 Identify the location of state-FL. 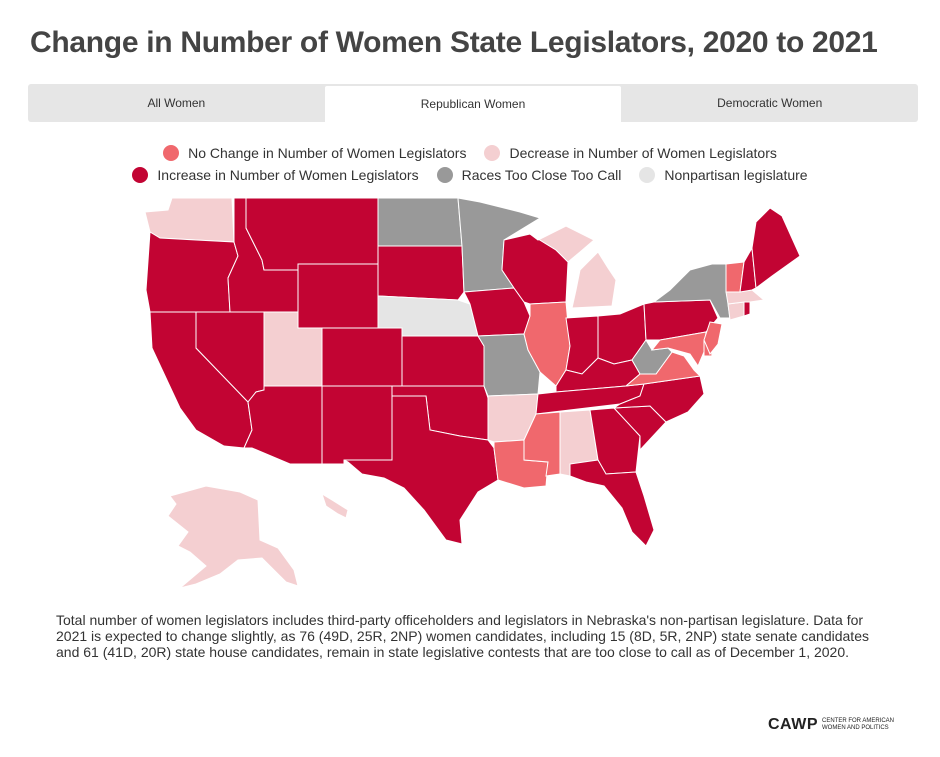
(612, 503).